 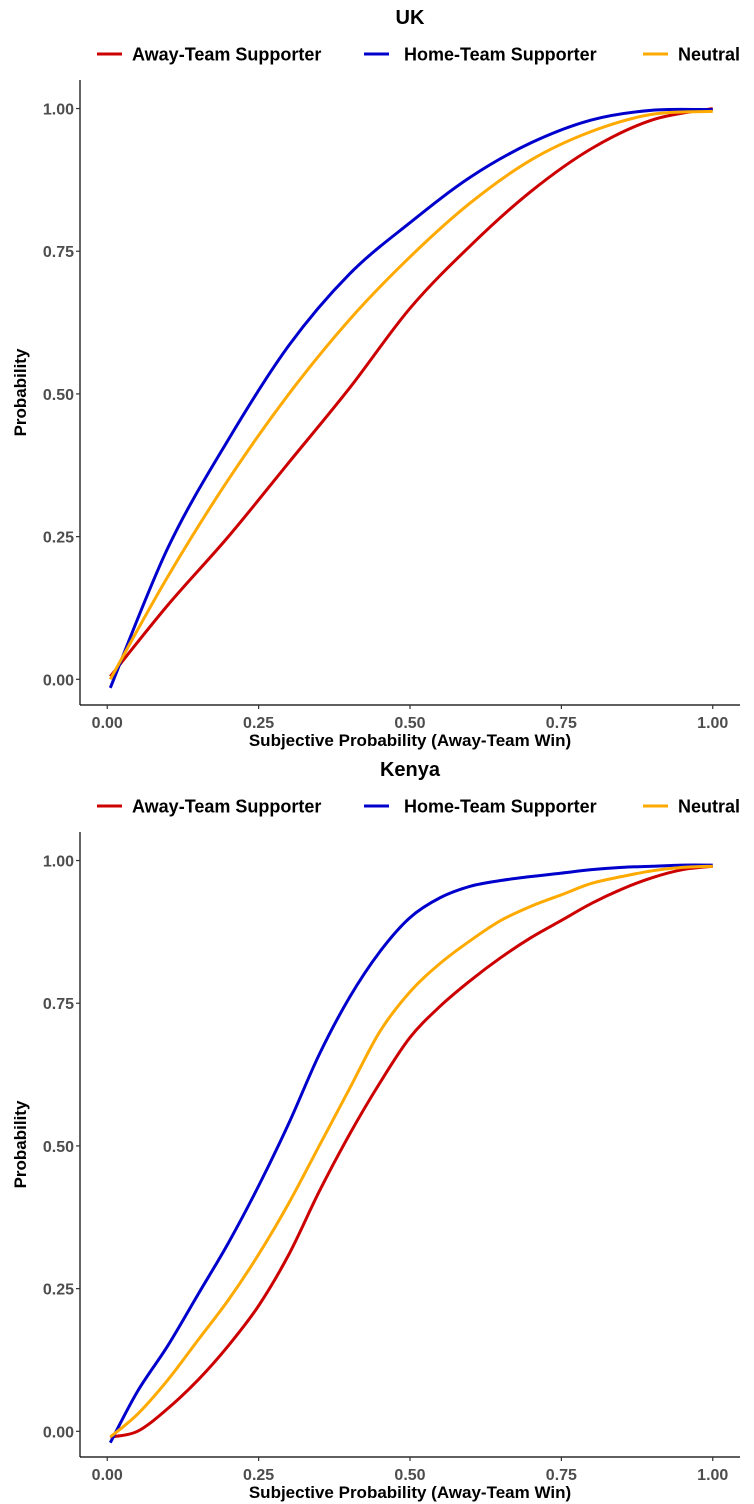 I want to click on chart-title: Kenya, so click(x=410, y=770).